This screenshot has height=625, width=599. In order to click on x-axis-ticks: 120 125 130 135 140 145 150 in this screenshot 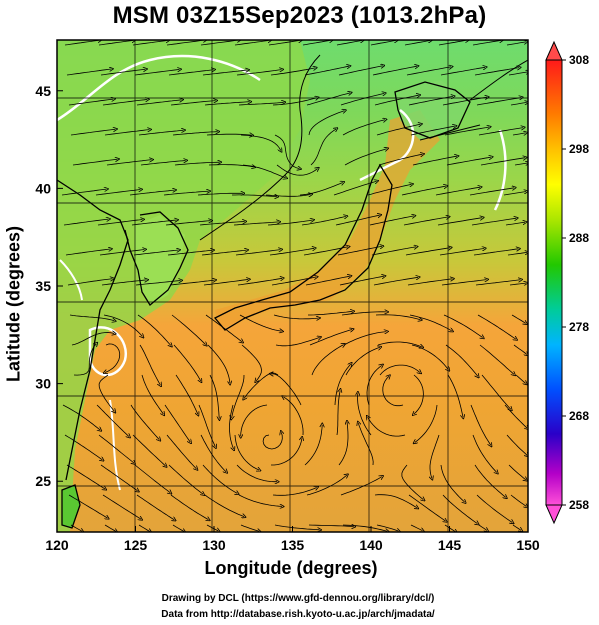, I will do `click(292, 539)`.